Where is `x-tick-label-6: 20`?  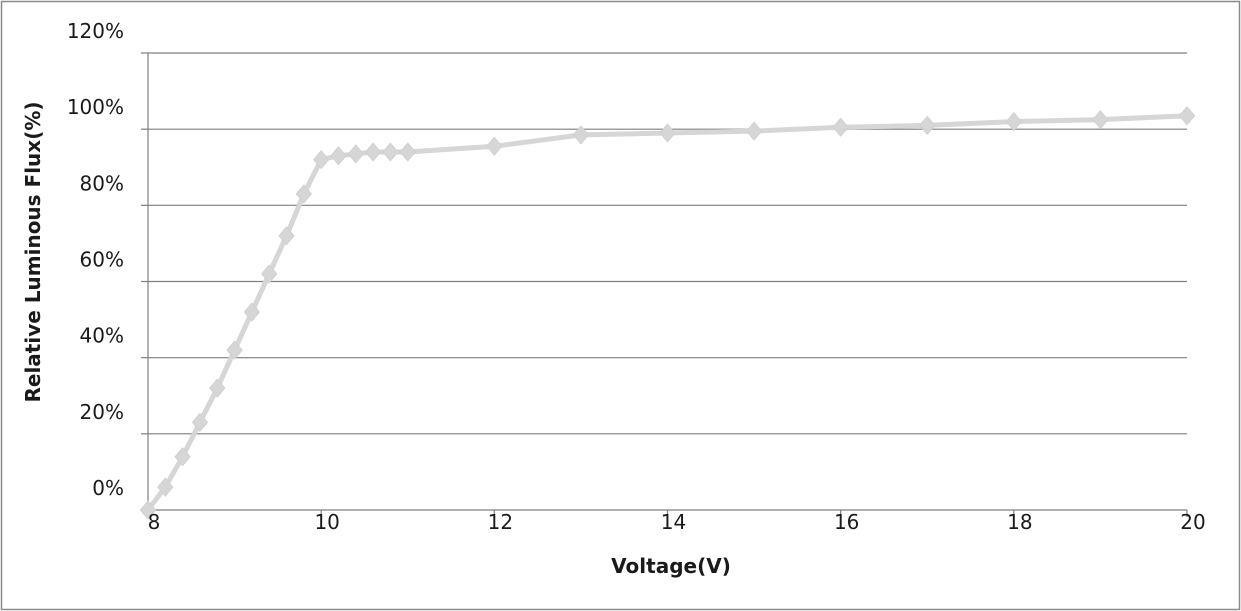
x-tick-label-6: 20 is located at coordinates (1192, 522).